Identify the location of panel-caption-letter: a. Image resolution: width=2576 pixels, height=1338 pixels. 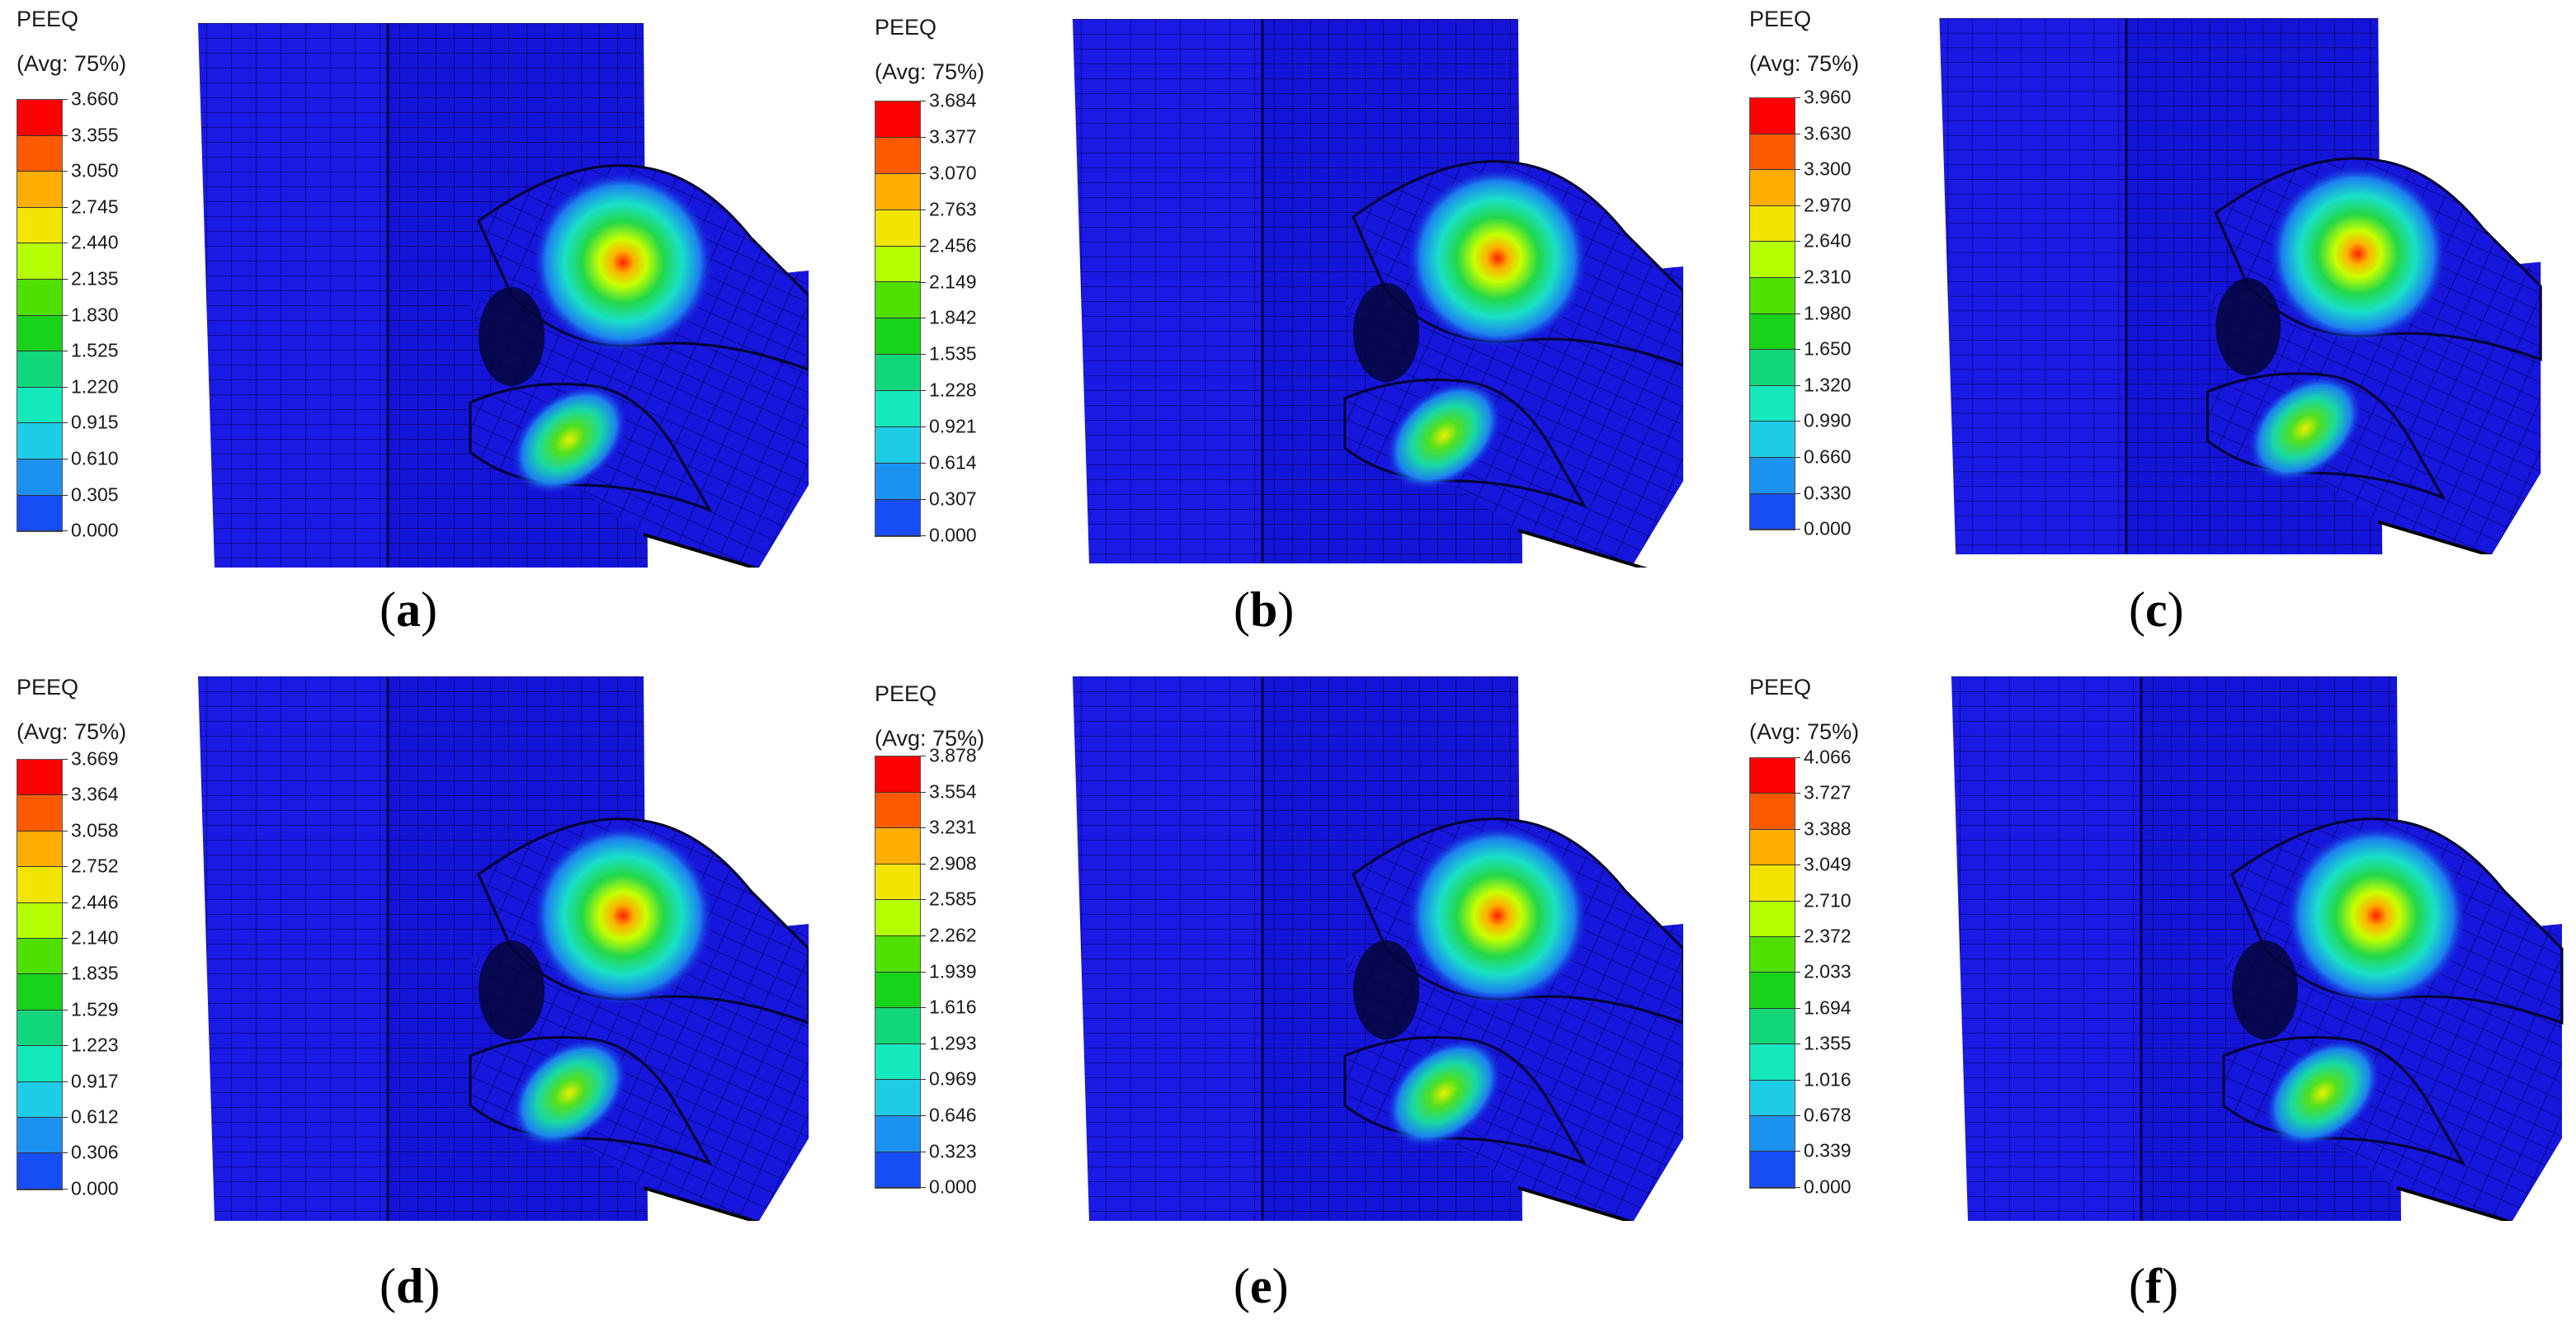
(408, 609).